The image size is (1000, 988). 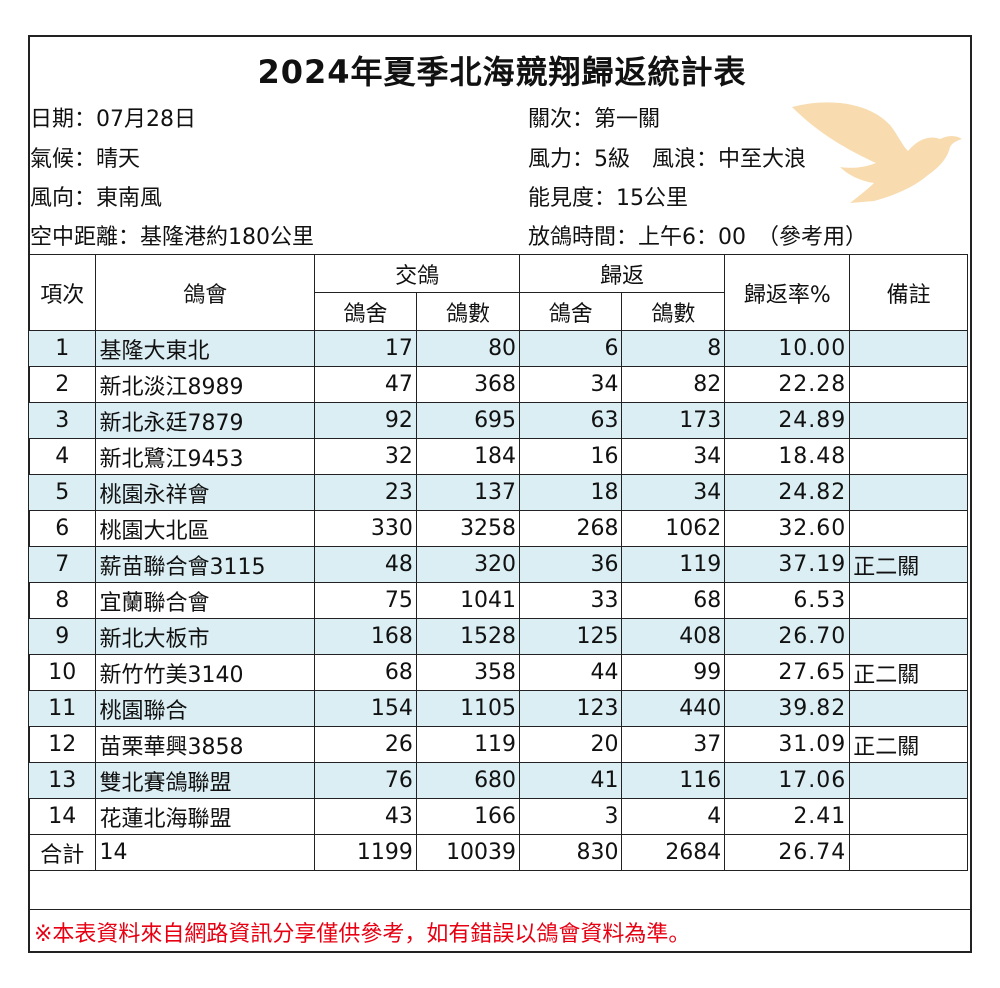 What do you see at coordinates (673, 816) in the screenshot?
I see `cell-returned-birds: 4` at bounding box center [673, 816].